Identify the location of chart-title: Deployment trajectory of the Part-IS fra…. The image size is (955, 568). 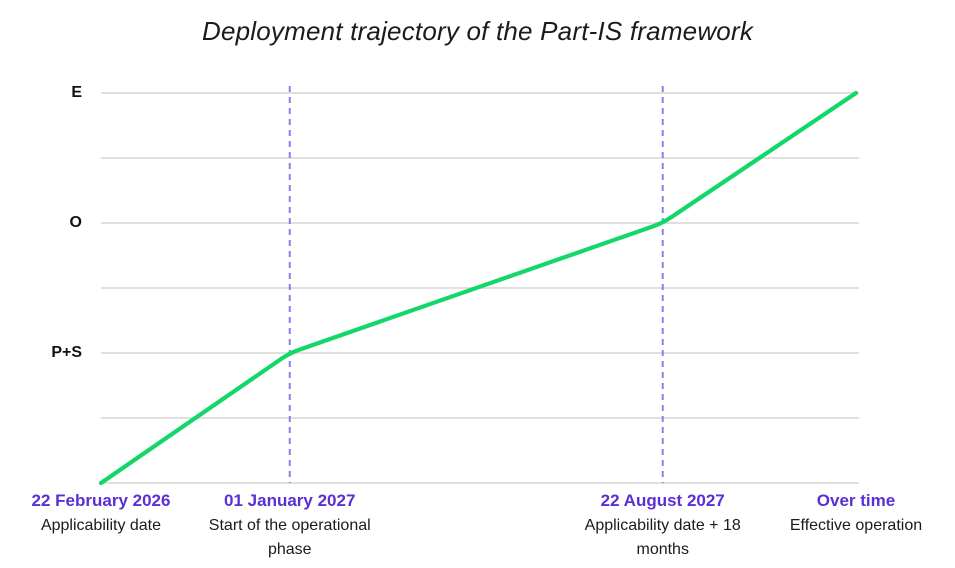
(477, 31).